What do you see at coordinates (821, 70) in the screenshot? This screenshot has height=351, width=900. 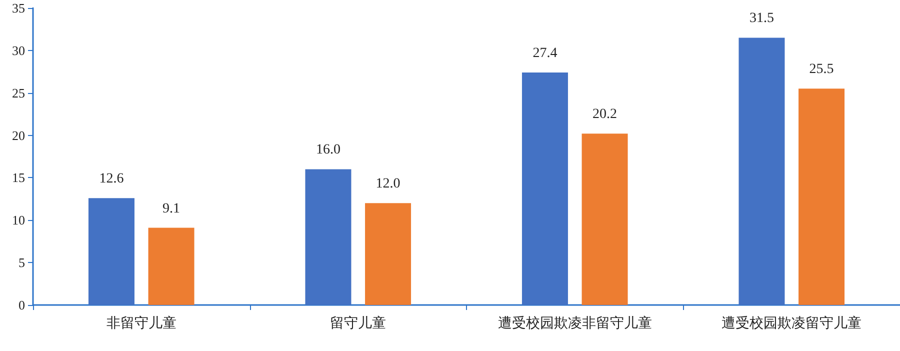 I see `data-label: 25.5` at bounding box center [821, 70].